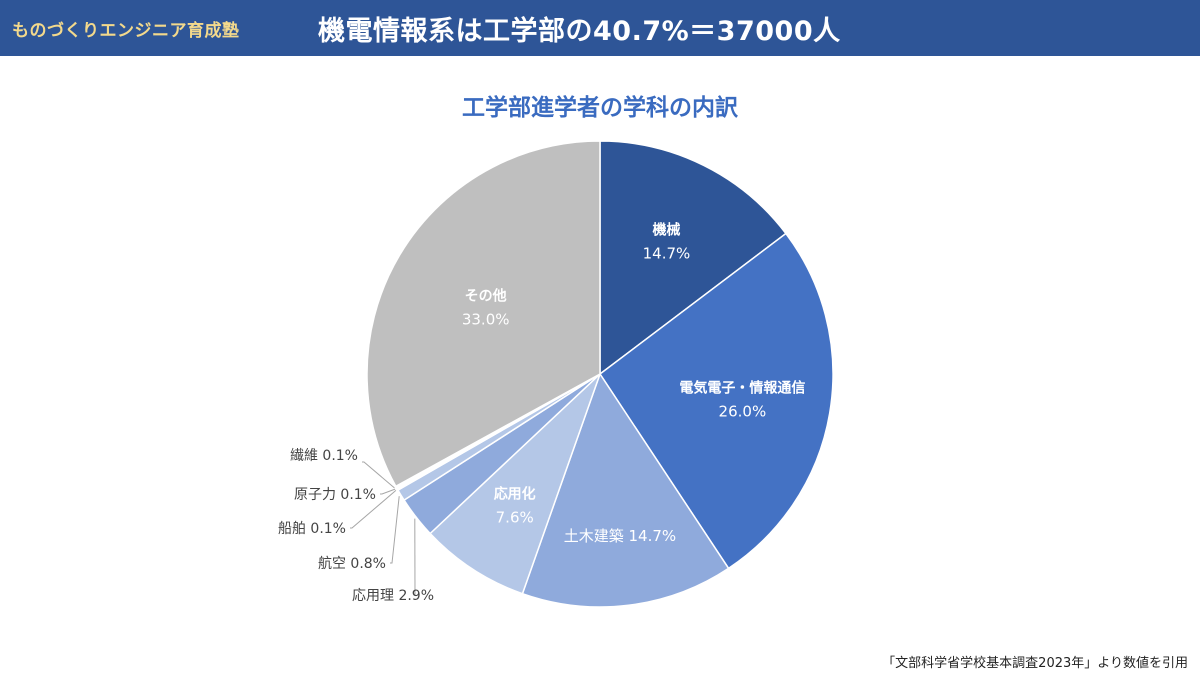 Image resolution: width=1200 pixels, height=675 pixels. Describe the element at coordinates (1035, 663) in the screenshot. I see `source-note: 「文部科学省学校基本調査2023年」より数値を引用` at that location.